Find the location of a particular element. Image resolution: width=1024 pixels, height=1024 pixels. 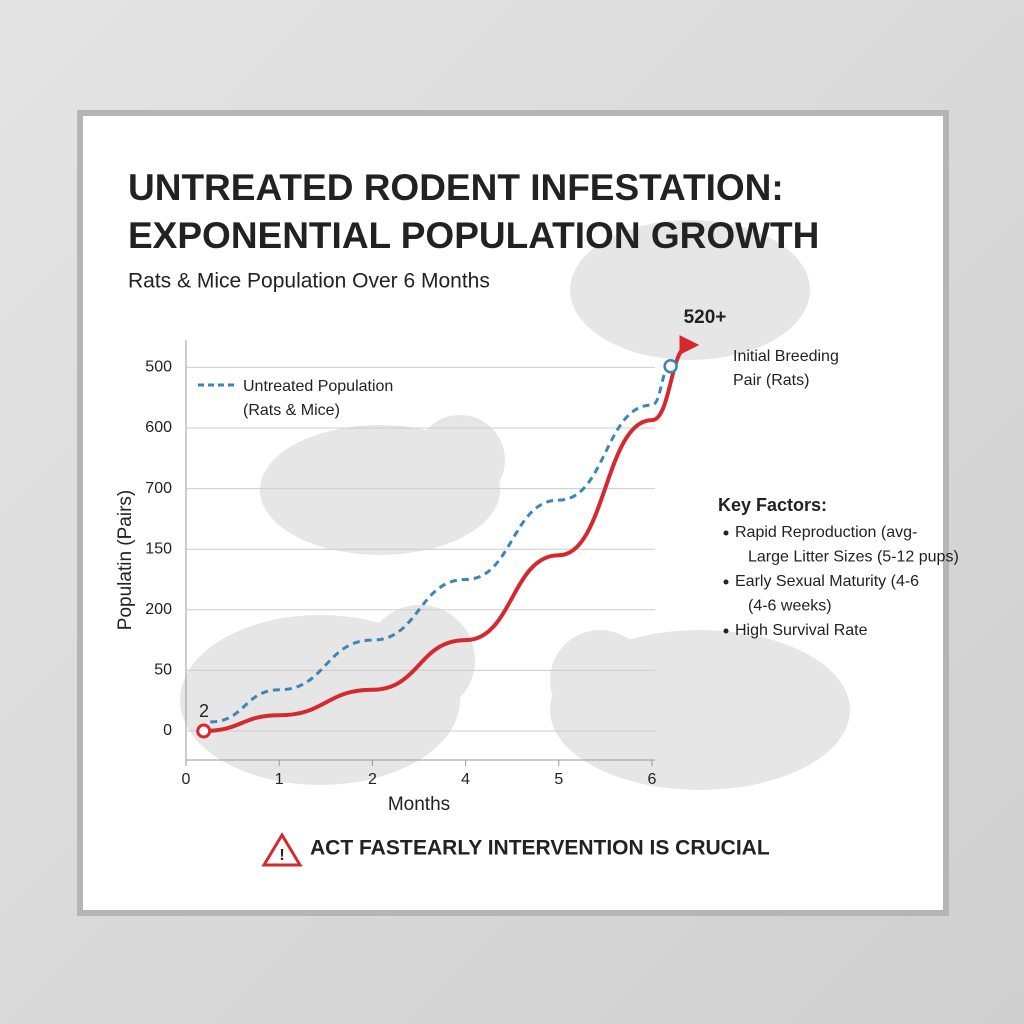

key-factor: Early Sexual Maturity (4-6 is located at coordinates (827, 581).